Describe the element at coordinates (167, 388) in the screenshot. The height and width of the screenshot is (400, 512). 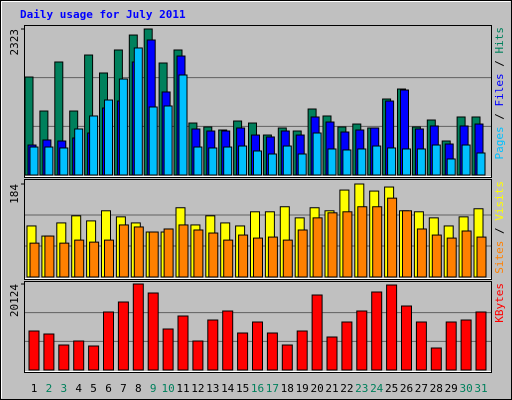
I see `x-tick-label: 10` at that location.